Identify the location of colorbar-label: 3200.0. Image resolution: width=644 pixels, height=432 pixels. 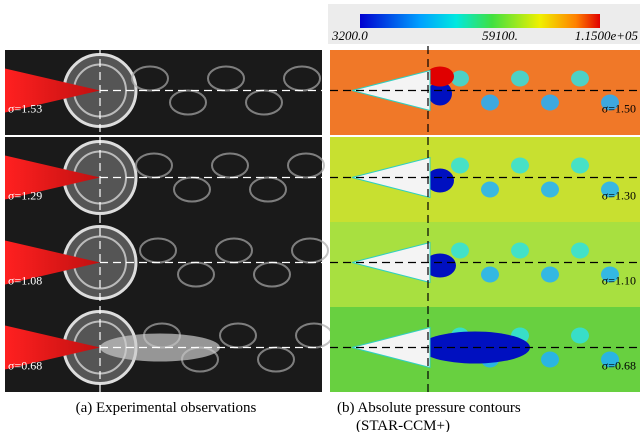
(349, 35).